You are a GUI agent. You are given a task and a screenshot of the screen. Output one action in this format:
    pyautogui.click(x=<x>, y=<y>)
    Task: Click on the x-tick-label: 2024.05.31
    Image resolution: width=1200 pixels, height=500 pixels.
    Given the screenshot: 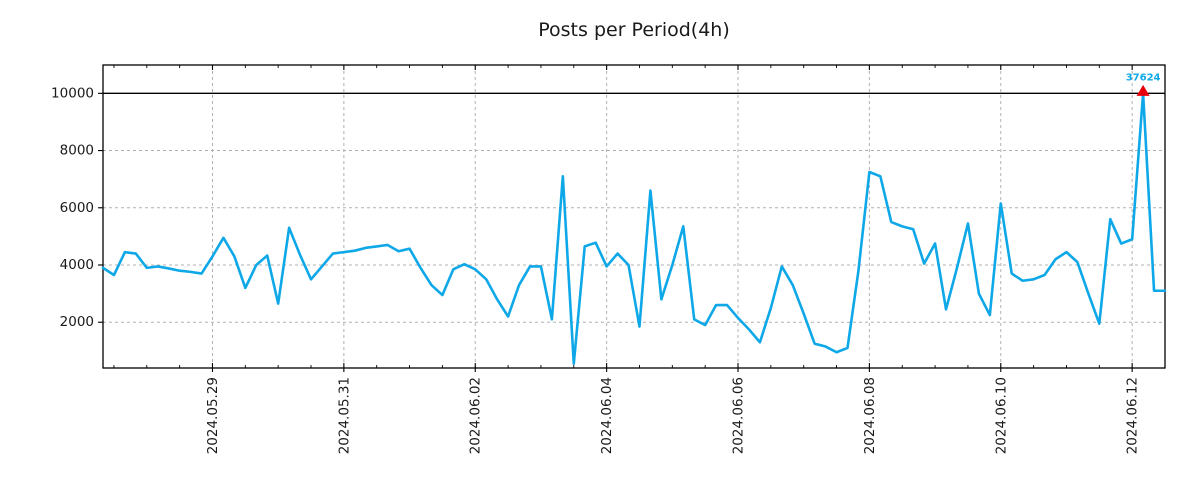 What is the action you would take?
    pyautogui.click(x=344, y=415)
    